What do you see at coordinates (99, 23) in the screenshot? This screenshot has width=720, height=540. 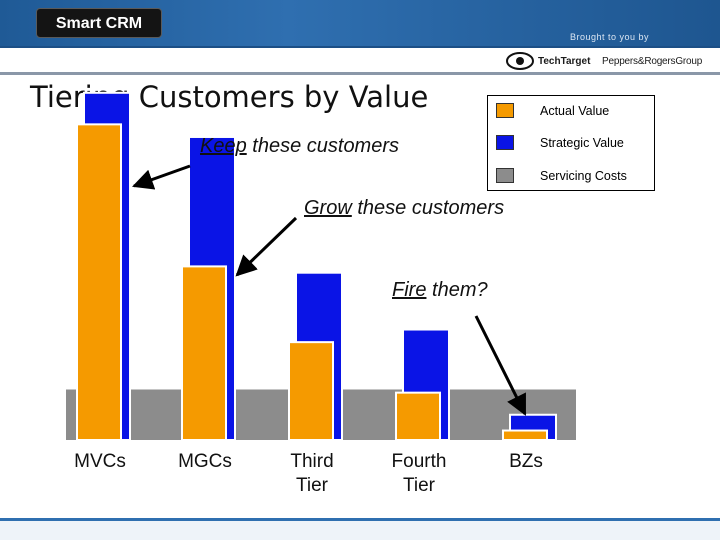 I see `smart-crm-logo: Smart CRM` at bounding box center [99, 23].